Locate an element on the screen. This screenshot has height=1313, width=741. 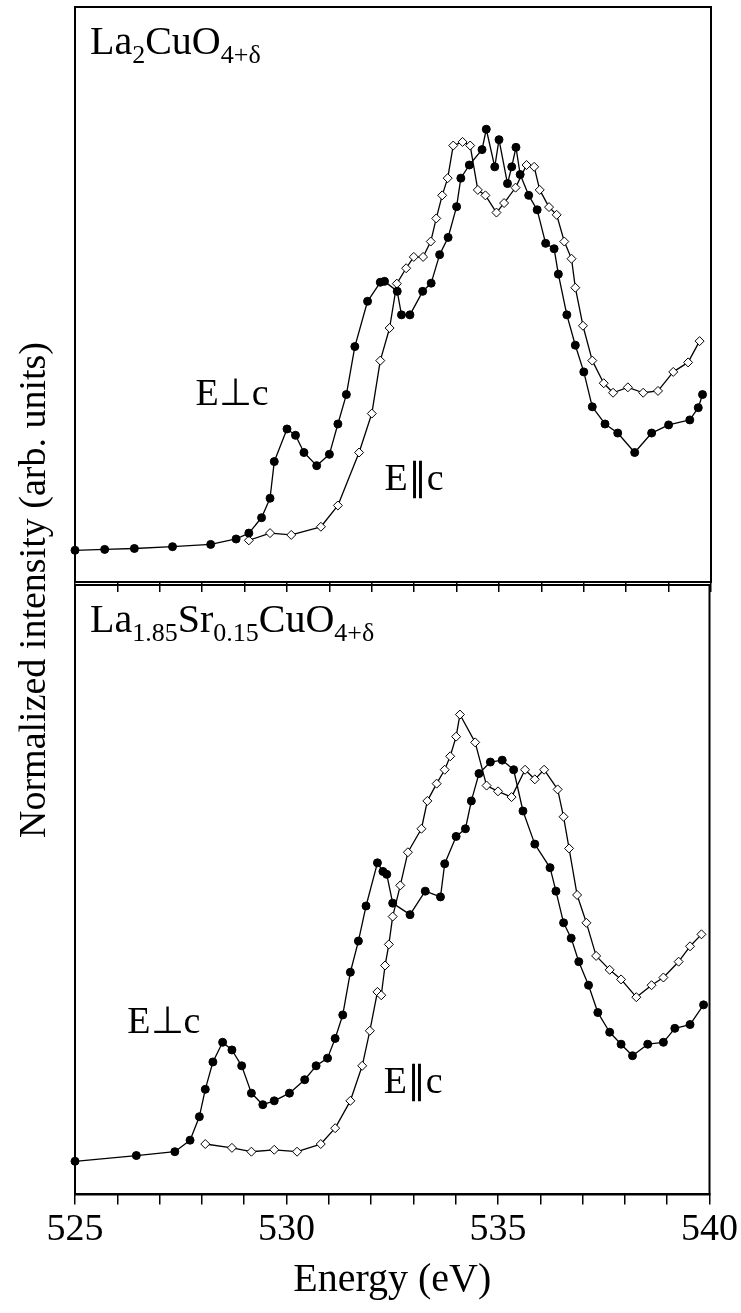
x-axis-title: Energy (eV) is located at coordinates (392, 1277).